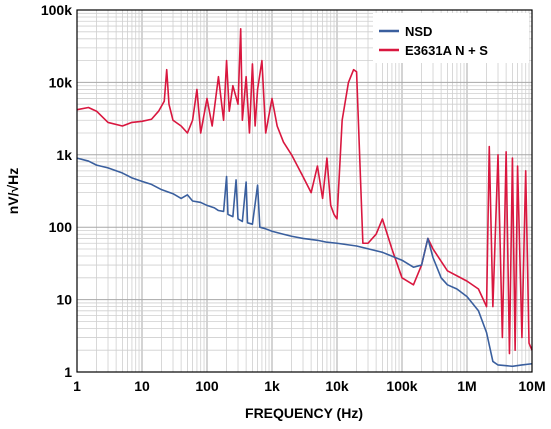 This screenshot has width=551, height=429. What do you see at coordinates (207, 386) in the screenshot?
I see `x-tick-label: 100` at bounding box center [207, 386].